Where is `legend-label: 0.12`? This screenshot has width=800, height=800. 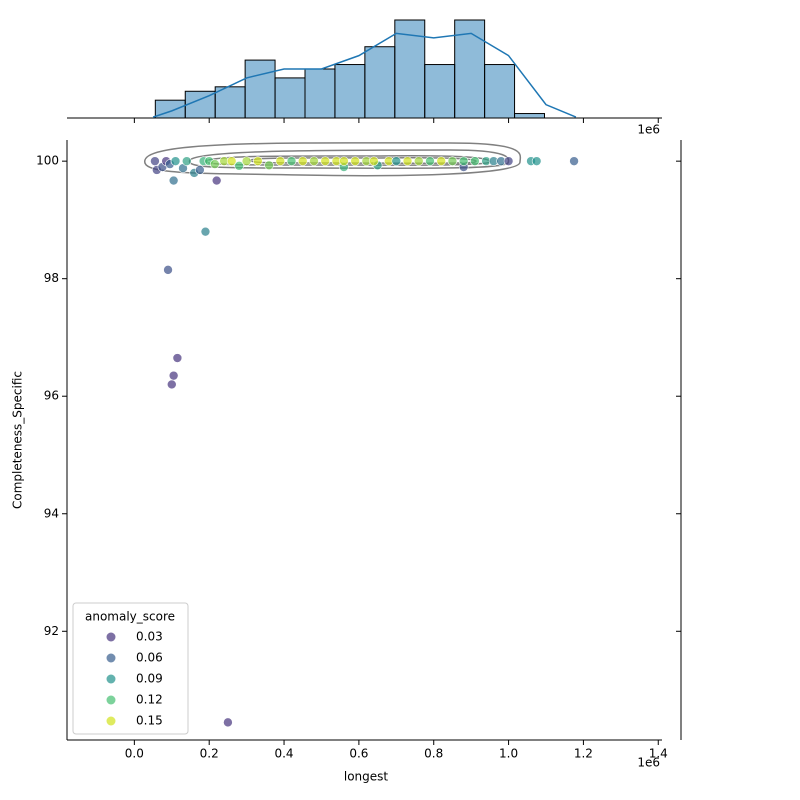 legend-label: 0.12 is located at coordinates (149, 700).